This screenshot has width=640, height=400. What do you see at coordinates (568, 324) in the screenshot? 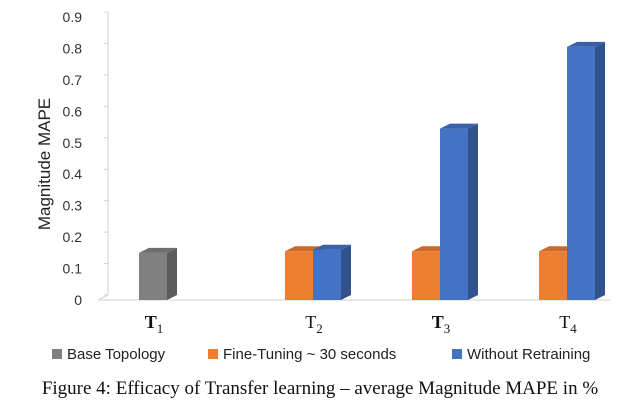
I see `x-category-label: T4` at bounding box center [568, 324].